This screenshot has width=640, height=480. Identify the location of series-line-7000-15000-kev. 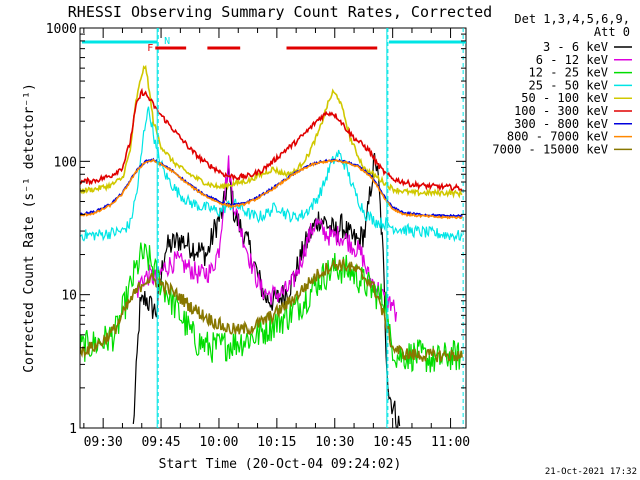
(271, 310).